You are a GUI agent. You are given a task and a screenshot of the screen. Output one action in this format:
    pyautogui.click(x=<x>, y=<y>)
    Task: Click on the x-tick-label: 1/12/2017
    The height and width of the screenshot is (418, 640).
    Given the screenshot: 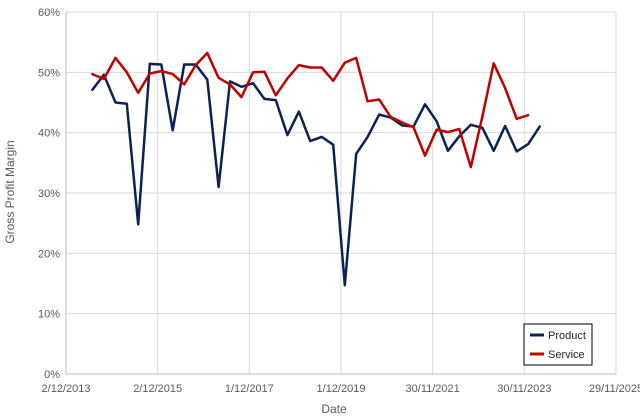 What is the action you would take?
    pyautogui.click(x=249, y=389)
    